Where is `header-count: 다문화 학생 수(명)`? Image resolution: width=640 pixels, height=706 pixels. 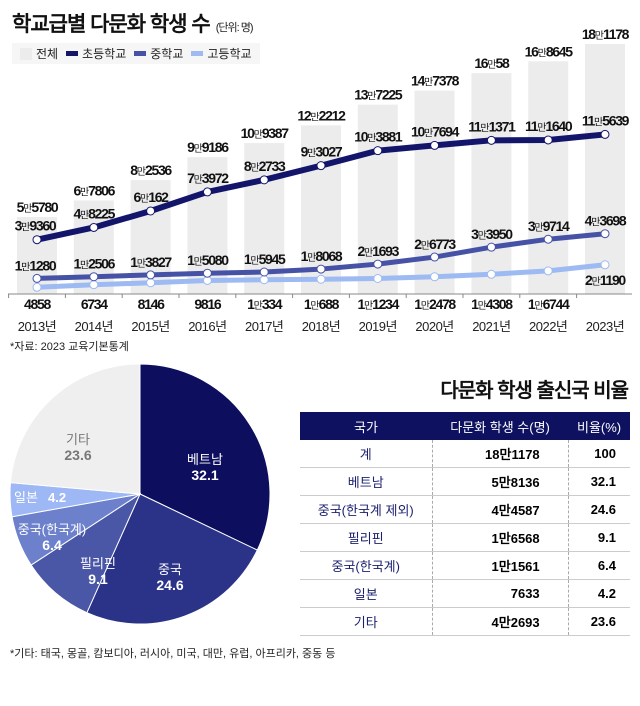 header-count: 다문화 학생 수(명) is located at coordinates (500, 426).